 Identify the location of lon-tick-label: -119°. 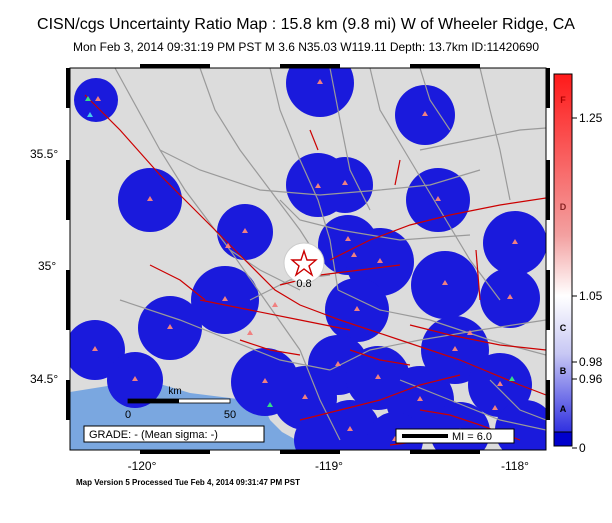
(329, 466).